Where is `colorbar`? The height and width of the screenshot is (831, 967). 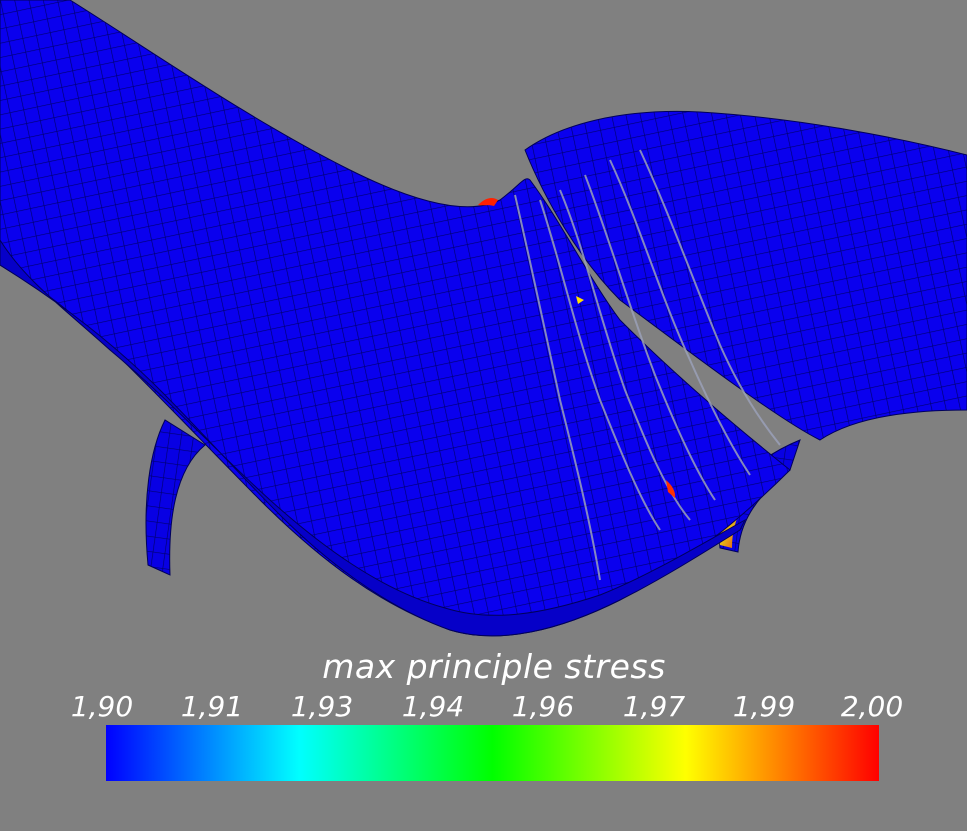 colorbar is located at coordinates (492, 753).